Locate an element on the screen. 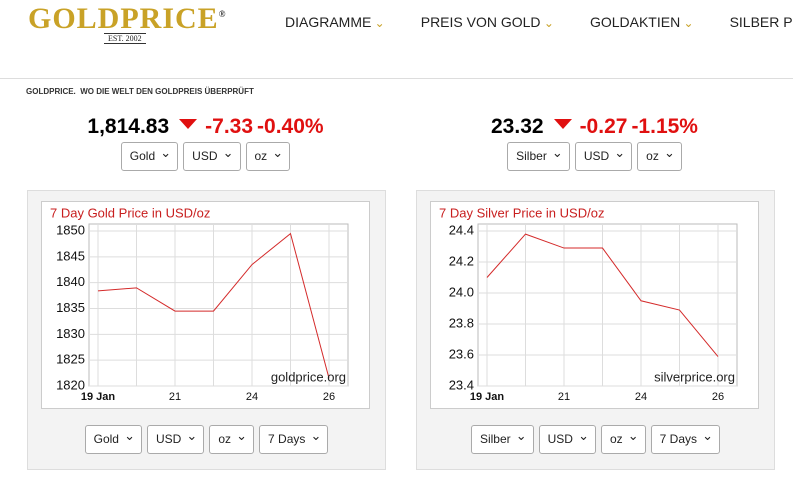  change: -7.33 is located at coordinates (229, 126).